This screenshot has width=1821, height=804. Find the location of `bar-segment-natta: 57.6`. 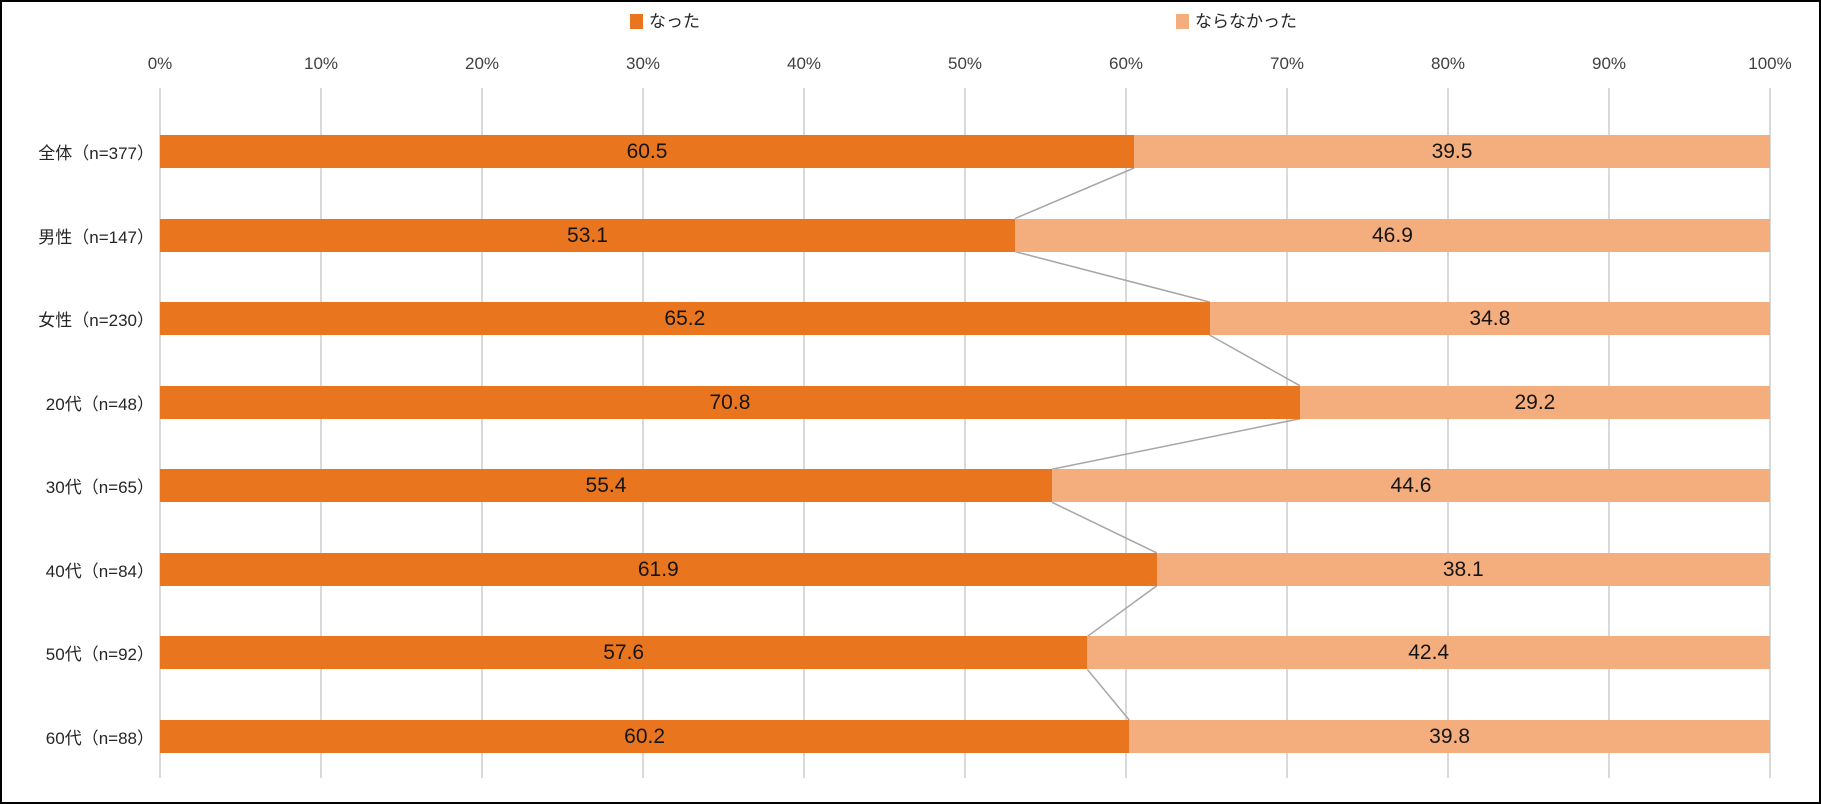

bar-segment-natta: 57.6 is located at coordinates (624, 653).